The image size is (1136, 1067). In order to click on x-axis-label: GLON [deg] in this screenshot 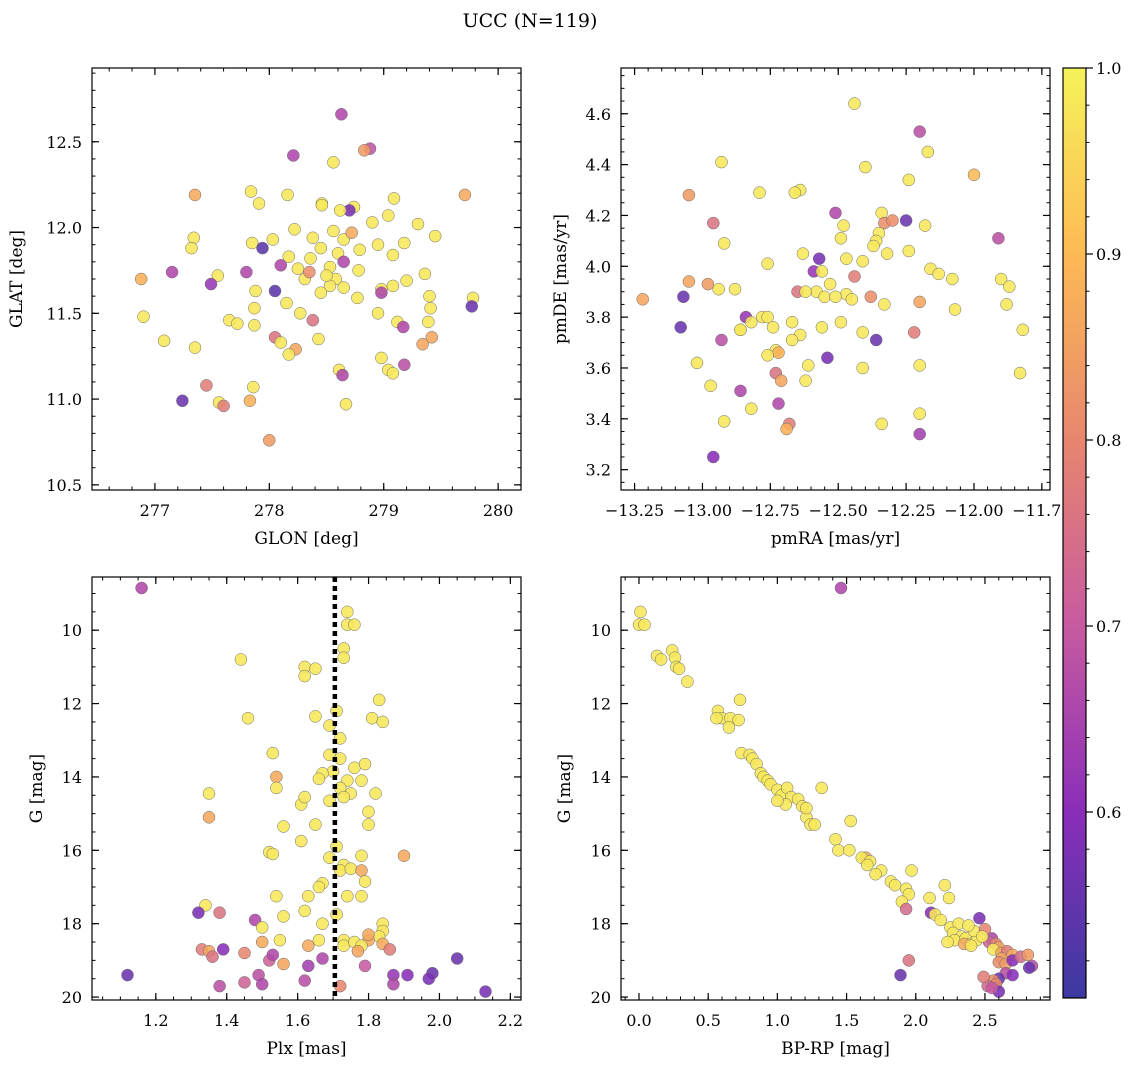, I will do `click(306, 539)`.